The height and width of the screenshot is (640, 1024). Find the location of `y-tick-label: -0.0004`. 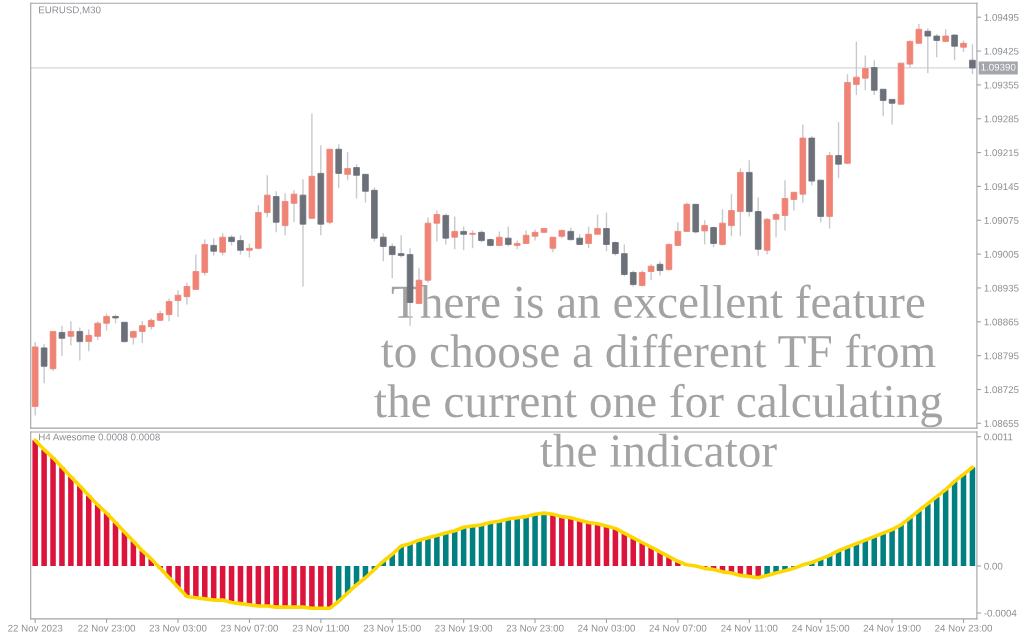

y-tick-label: -0.0004 is located at coordinates (1000, 613).